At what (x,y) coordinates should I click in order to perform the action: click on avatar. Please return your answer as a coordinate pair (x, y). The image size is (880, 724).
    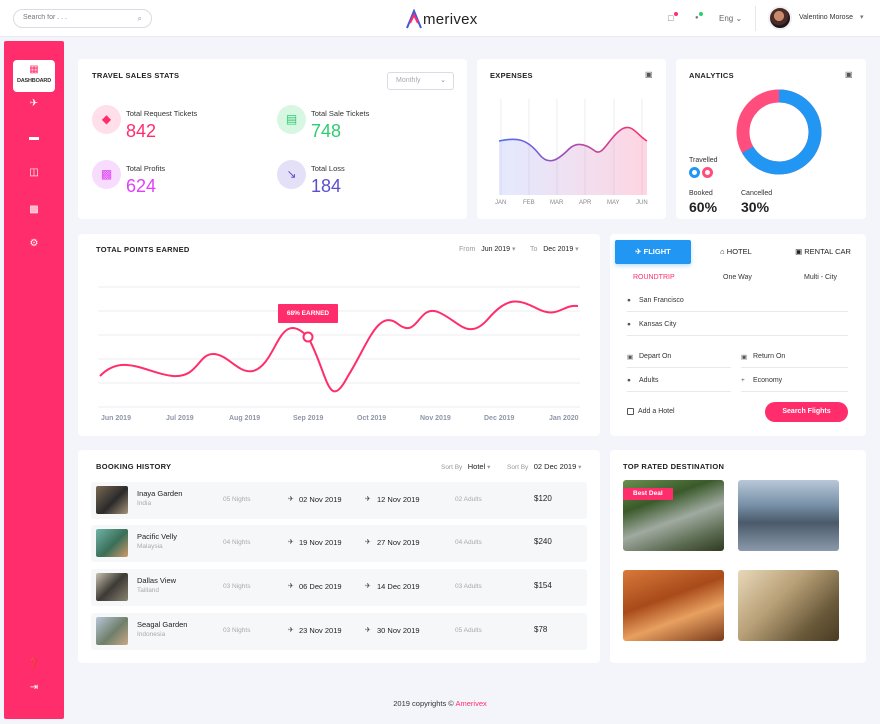
    Looking at the image, I should click on (780, 18).